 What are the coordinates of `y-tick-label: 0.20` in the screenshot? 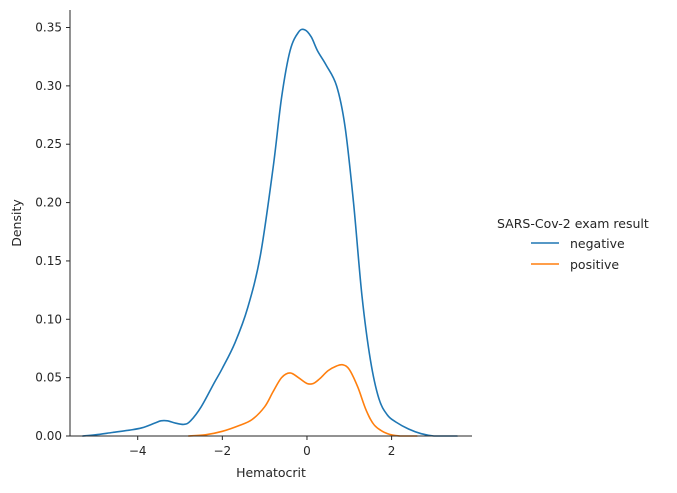 It's located at (48, 203).